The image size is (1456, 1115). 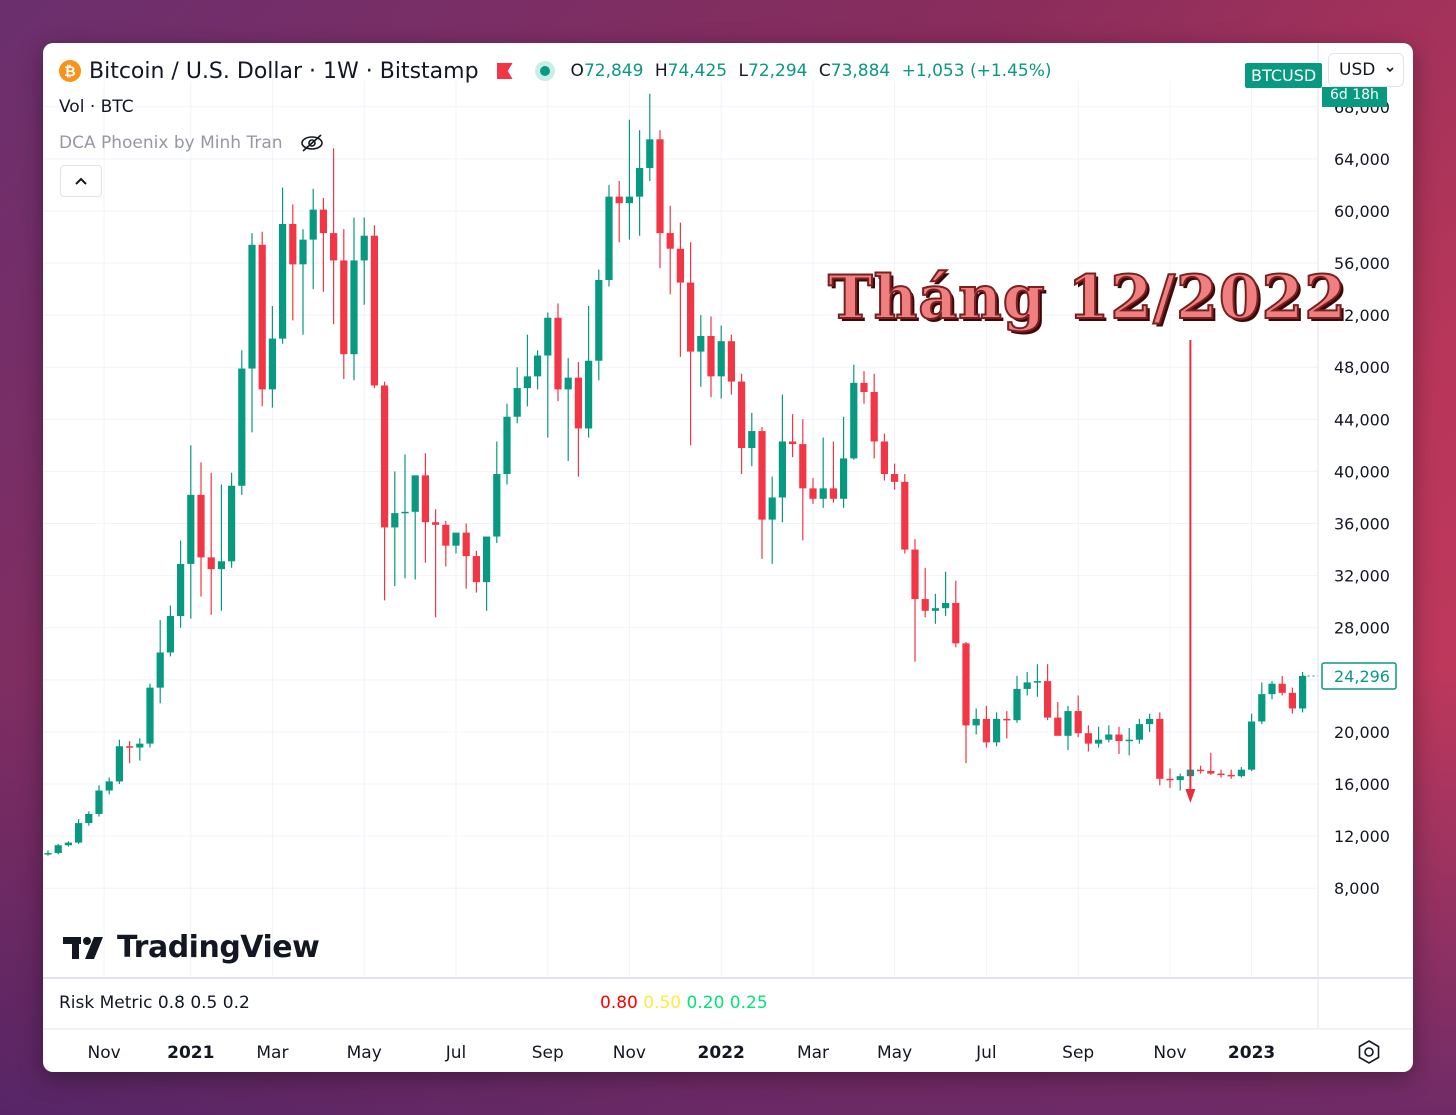 I want to click on tradingview-logo-icon, so click(x=83, y=947).